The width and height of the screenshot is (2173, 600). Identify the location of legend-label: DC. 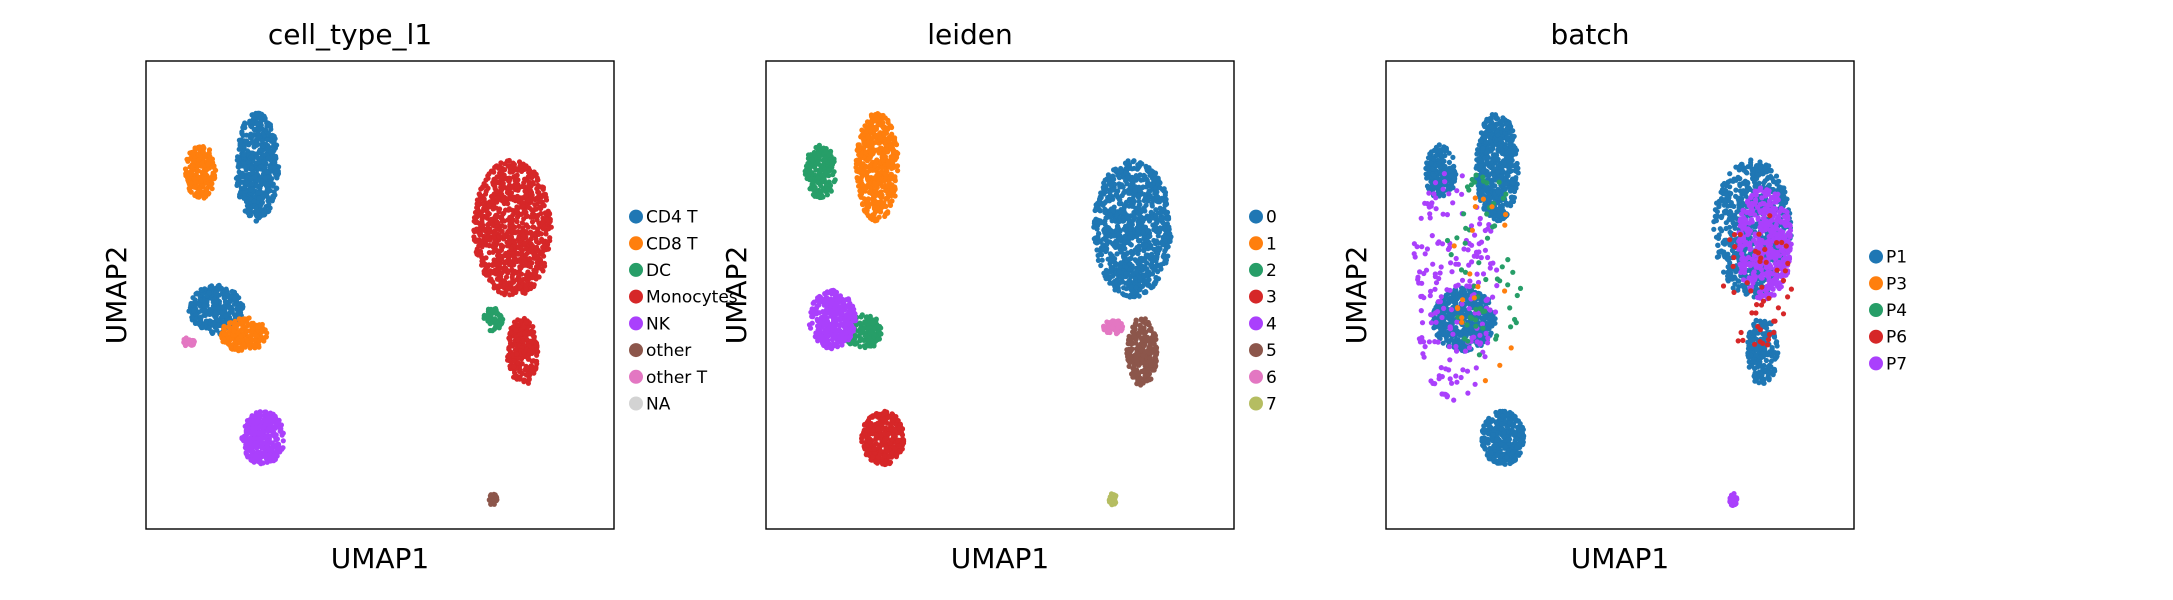
(658, 271).